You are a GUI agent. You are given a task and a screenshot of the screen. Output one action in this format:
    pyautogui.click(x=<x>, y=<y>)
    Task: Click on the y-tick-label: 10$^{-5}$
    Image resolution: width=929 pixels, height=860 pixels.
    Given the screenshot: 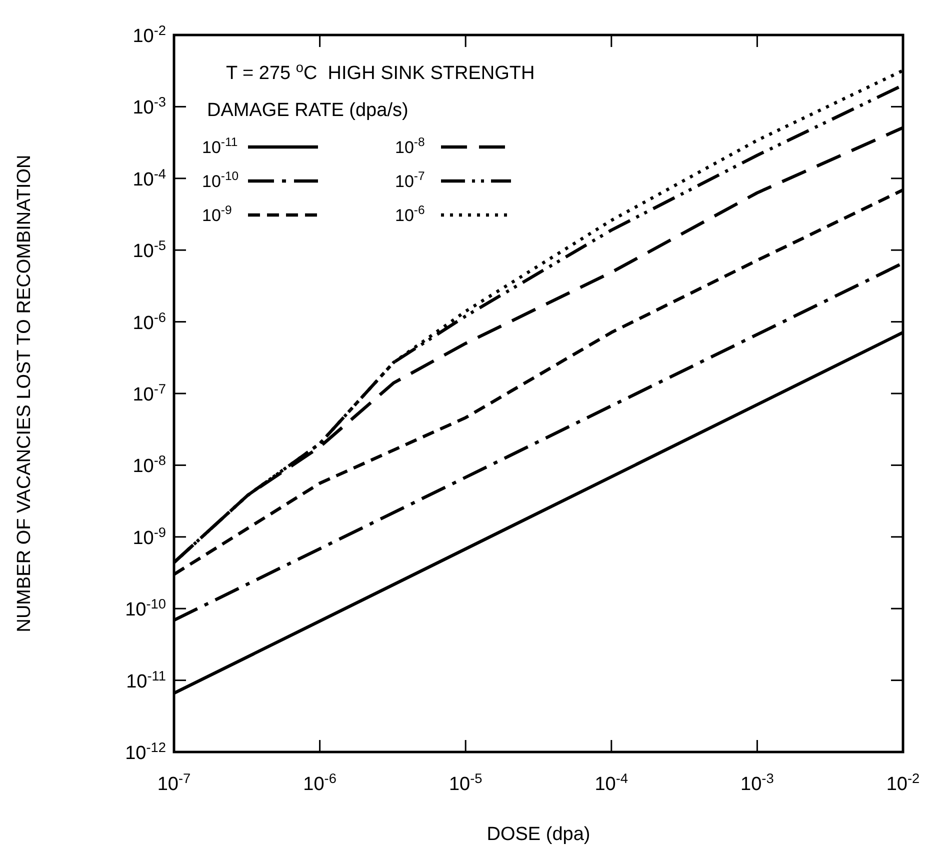 What is the action you would take?
    pyautogui.click(x=149, y=250)
    